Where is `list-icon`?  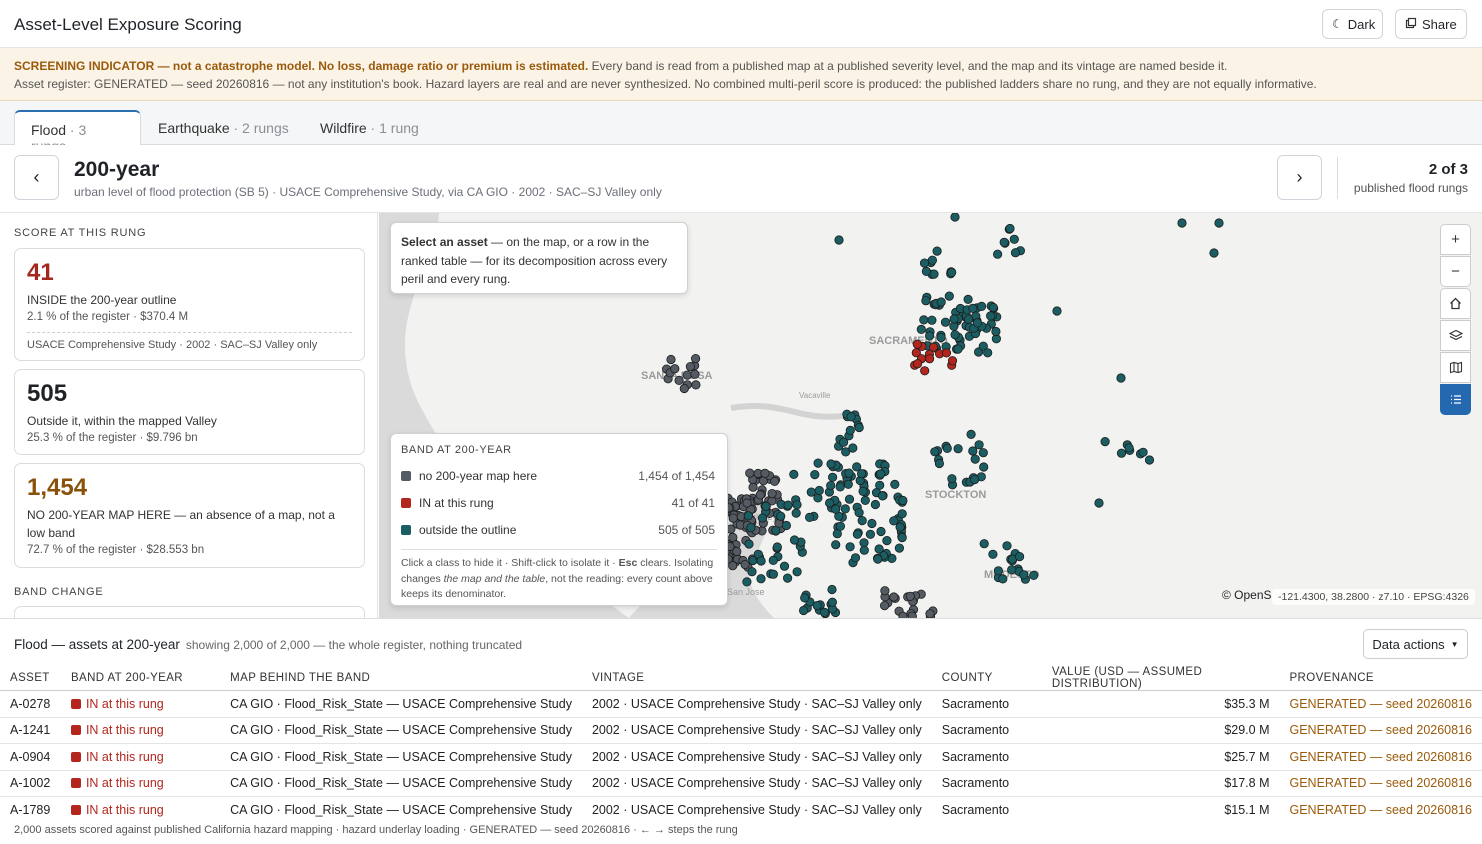 list-icon is located at coordinates (1455, 399).